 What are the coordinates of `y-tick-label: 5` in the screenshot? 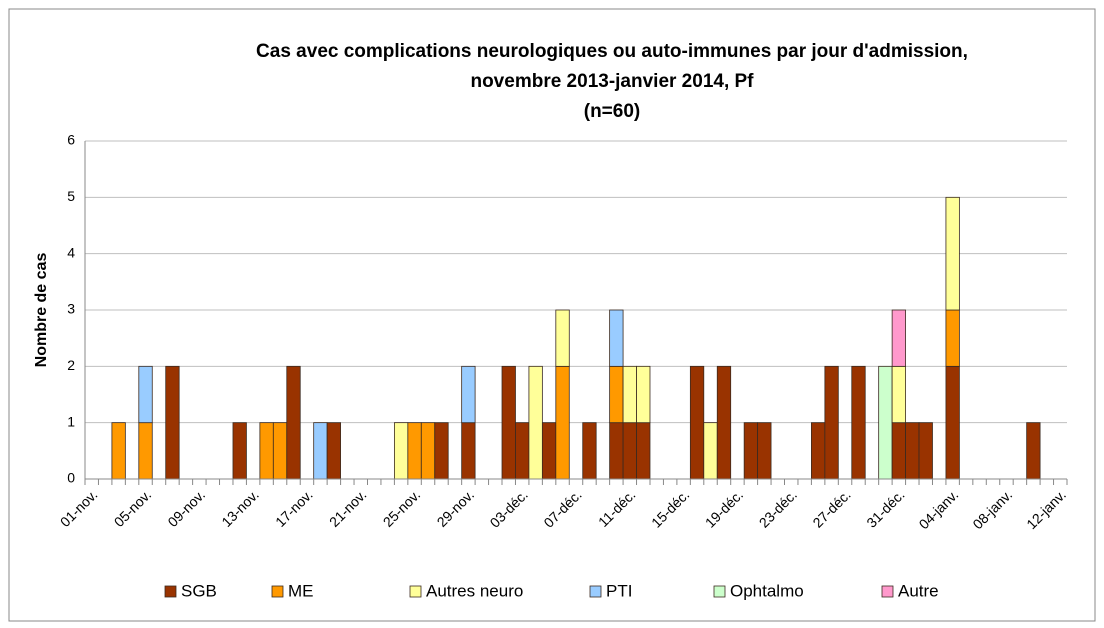 It's located at (71, 196).